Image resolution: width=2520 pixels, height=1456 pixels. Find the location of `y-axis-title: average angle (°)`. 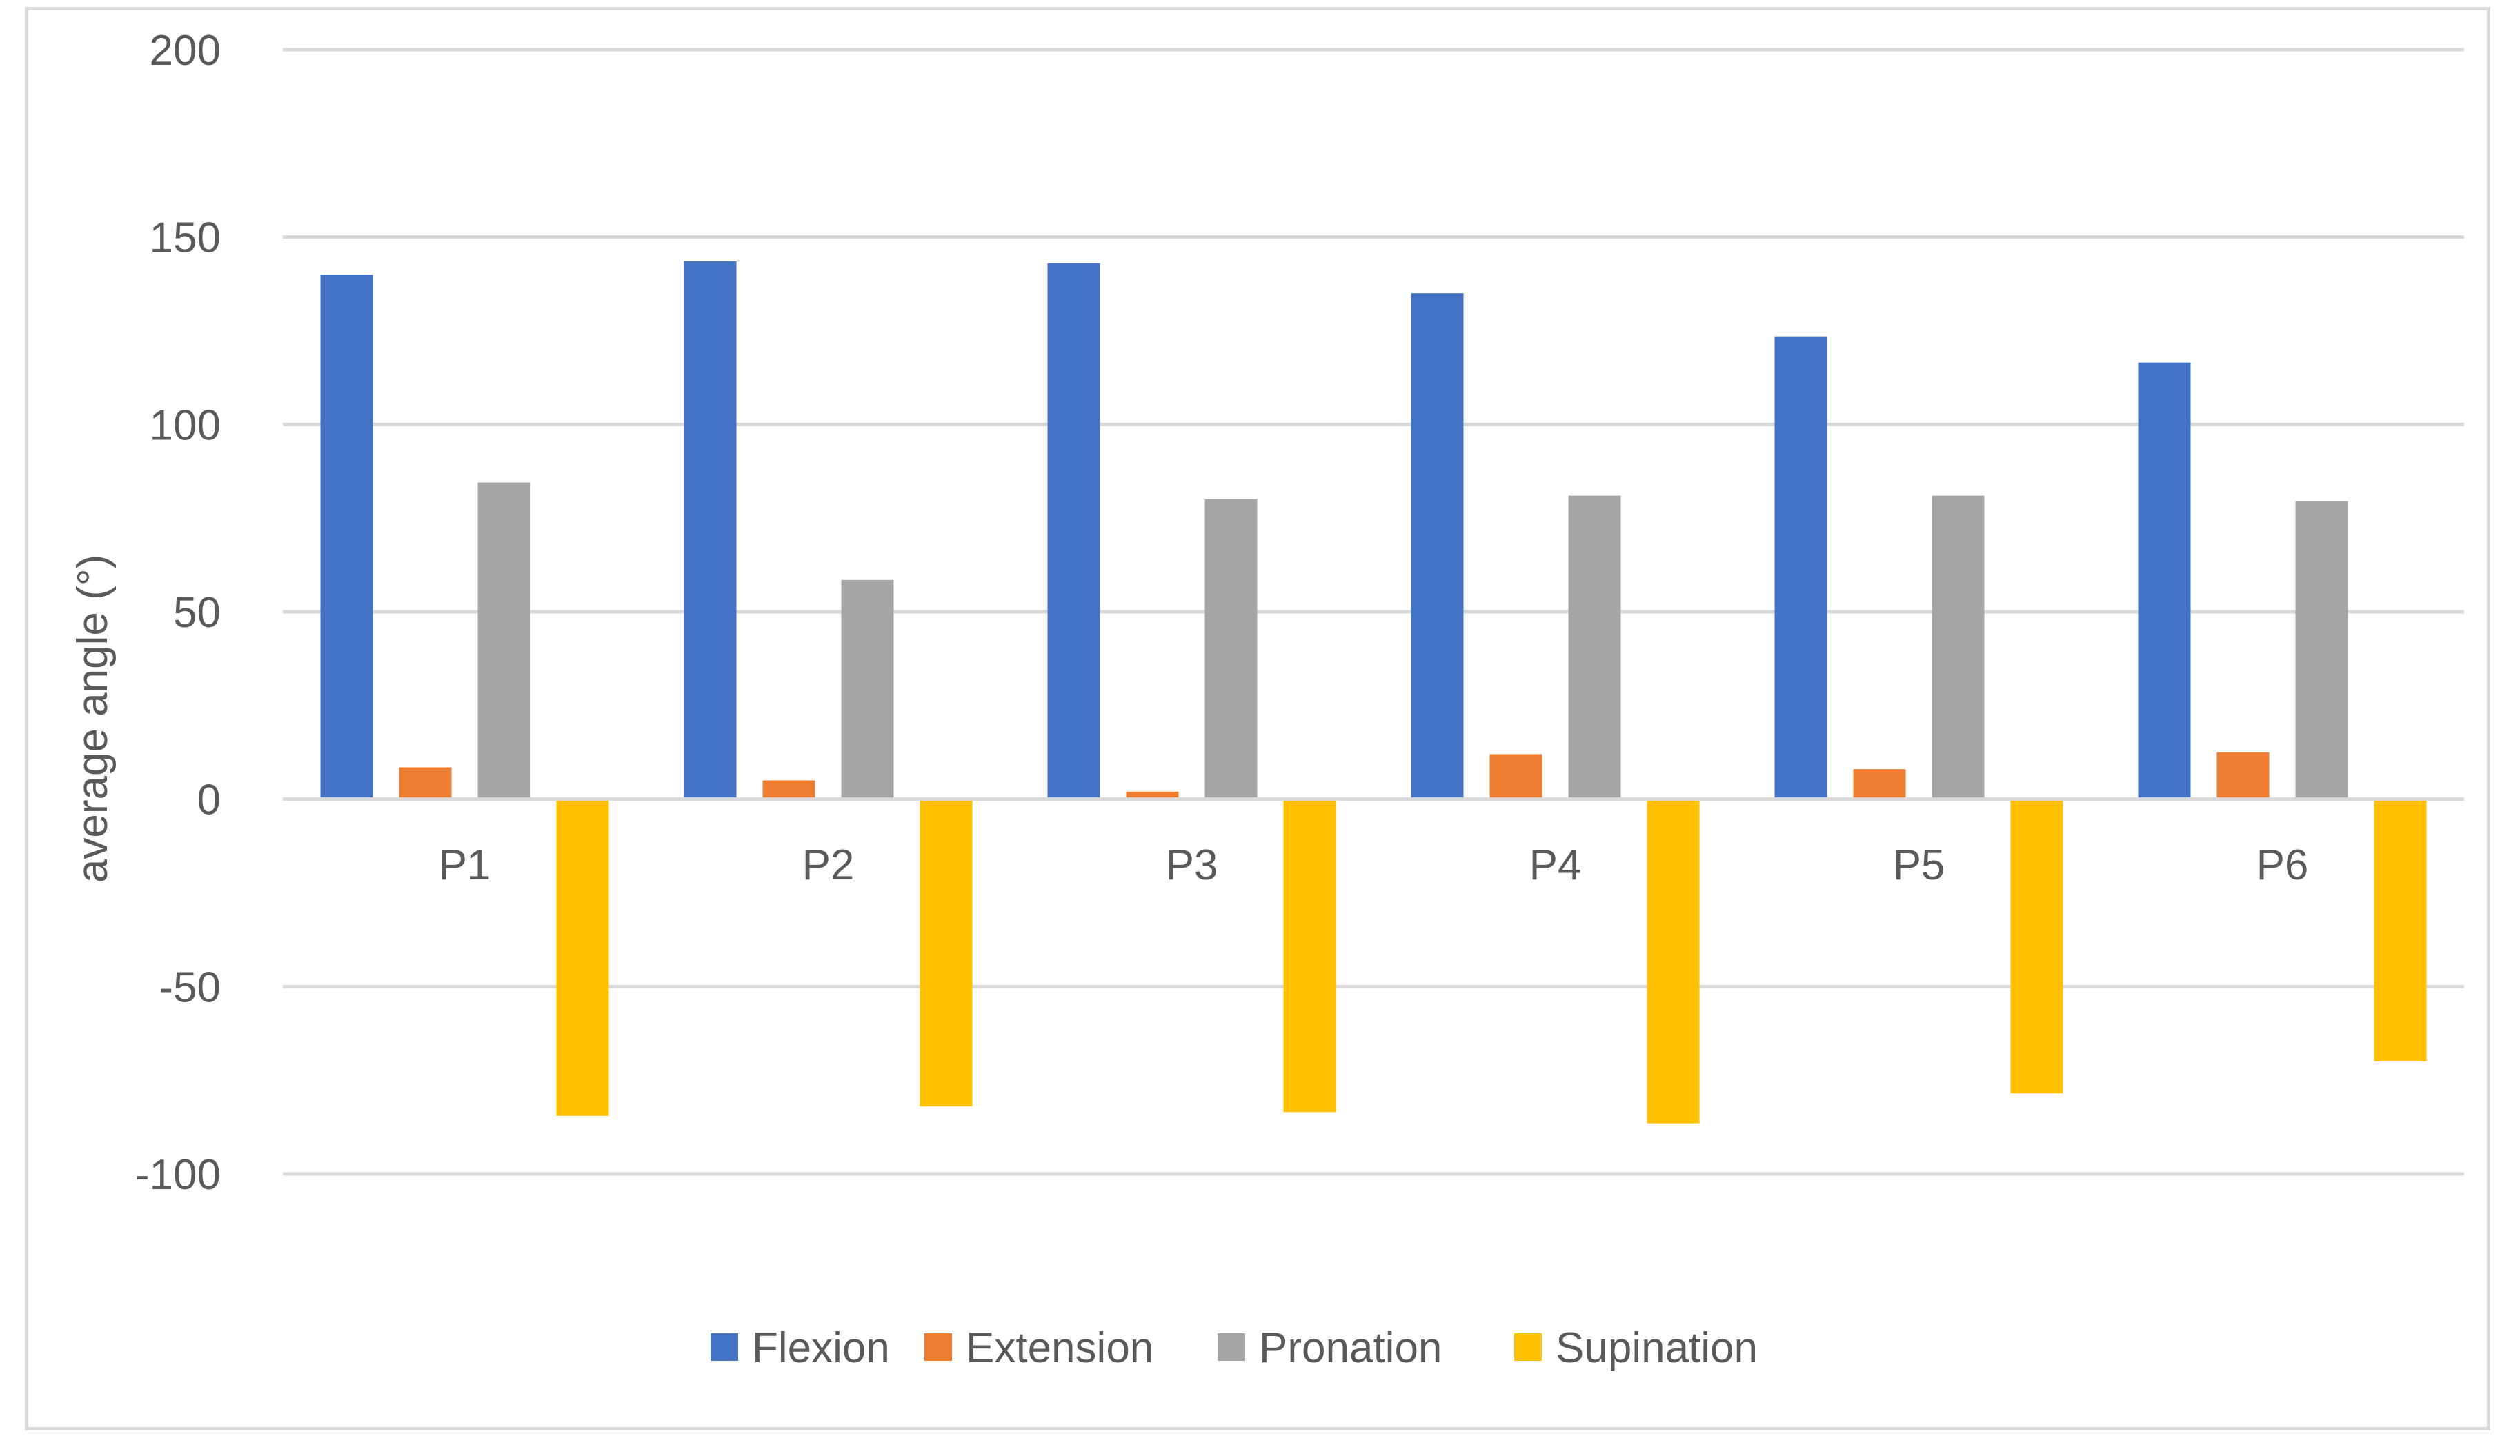

y-axis-title: average angle (°) is located at coordinates (93, 719).